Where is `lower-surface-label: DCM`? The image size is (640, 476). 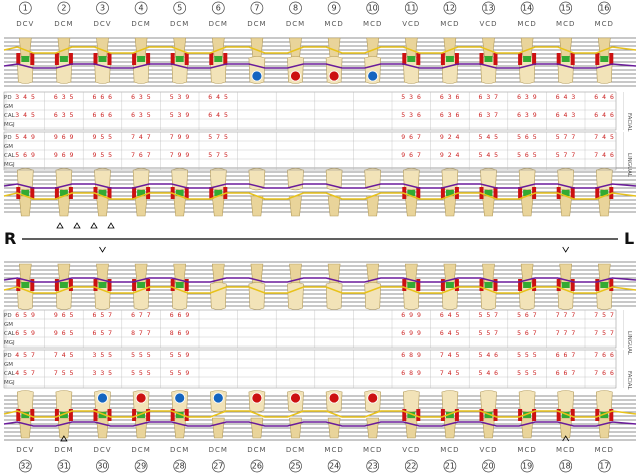 lower-surface-label: DCM is located at coordinates (218, 450).